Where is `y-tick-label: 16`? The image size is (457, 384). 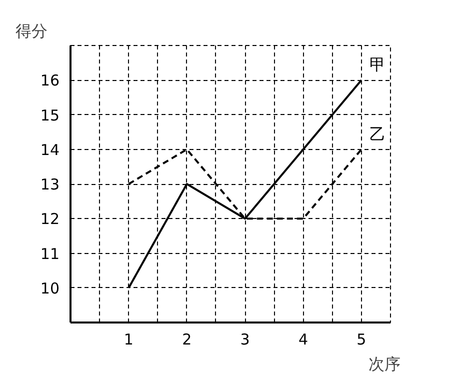
y-tick-label: 16 is located at coordinates (50, 81).